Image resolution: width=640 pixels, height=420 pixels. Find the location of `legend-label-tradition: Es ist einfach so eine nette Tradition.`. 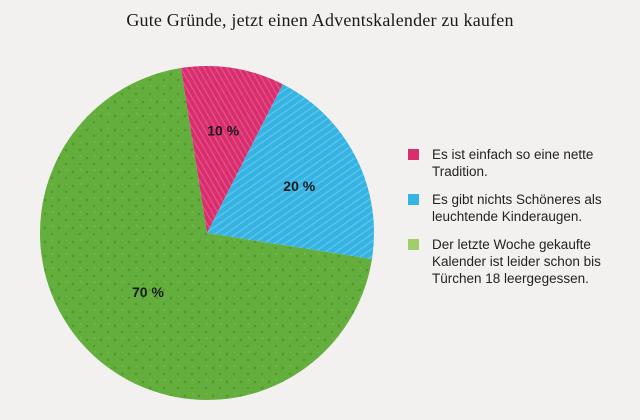

legend-label-tradition: Es ist einfach so eine nette Tradition. is located at coordinates (513, 163).